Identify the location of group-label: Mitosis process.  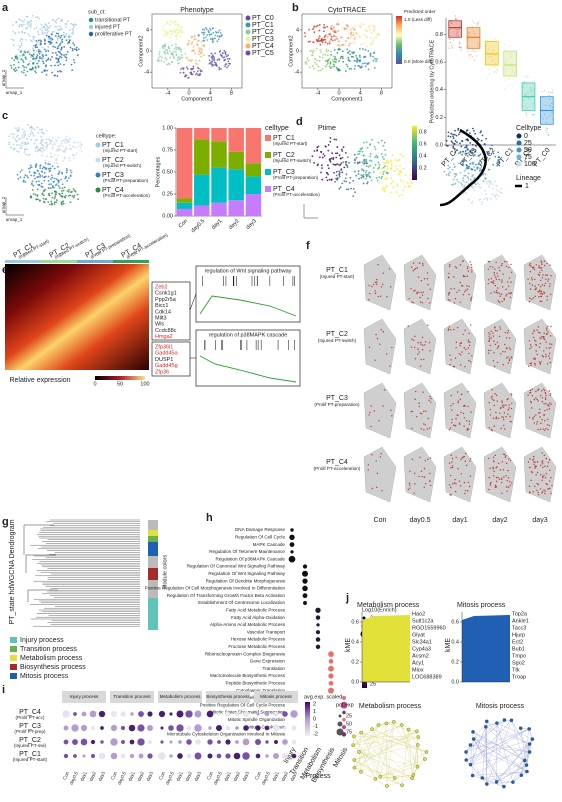
(276, 696).